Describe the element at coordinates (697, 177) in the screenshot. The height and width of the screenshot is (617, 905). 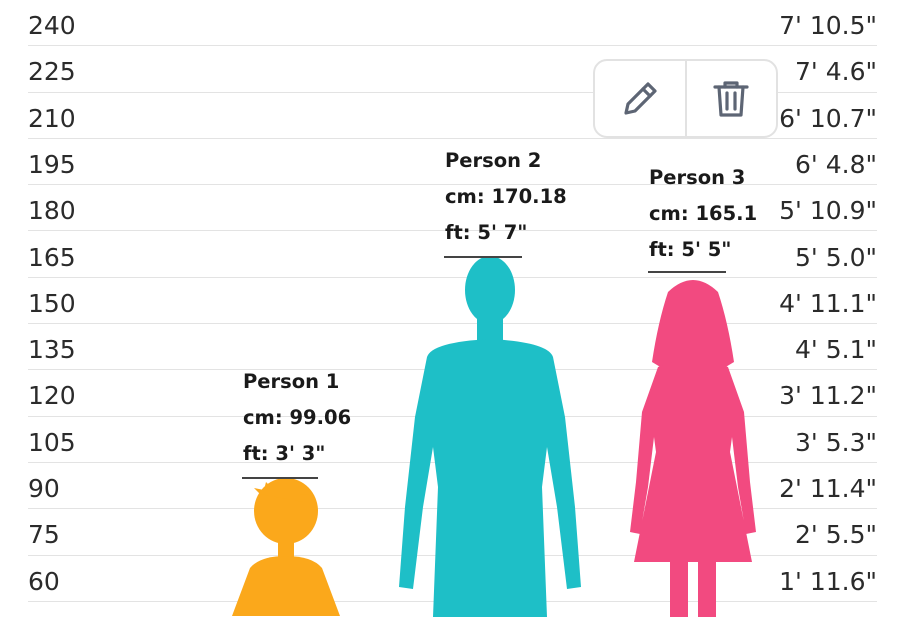
I see `person-name: Person 3` at that location.